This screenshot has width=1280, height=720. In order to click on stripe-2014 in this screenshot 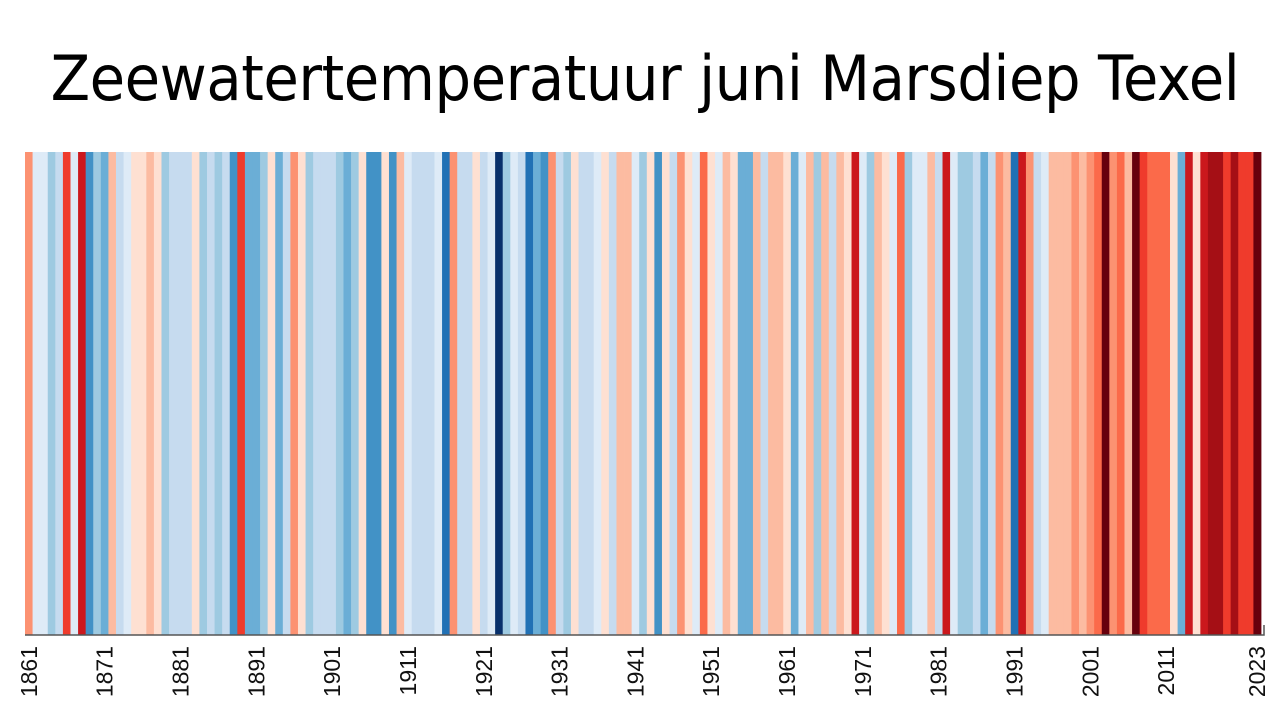, I will do `click(1189, 393)`.